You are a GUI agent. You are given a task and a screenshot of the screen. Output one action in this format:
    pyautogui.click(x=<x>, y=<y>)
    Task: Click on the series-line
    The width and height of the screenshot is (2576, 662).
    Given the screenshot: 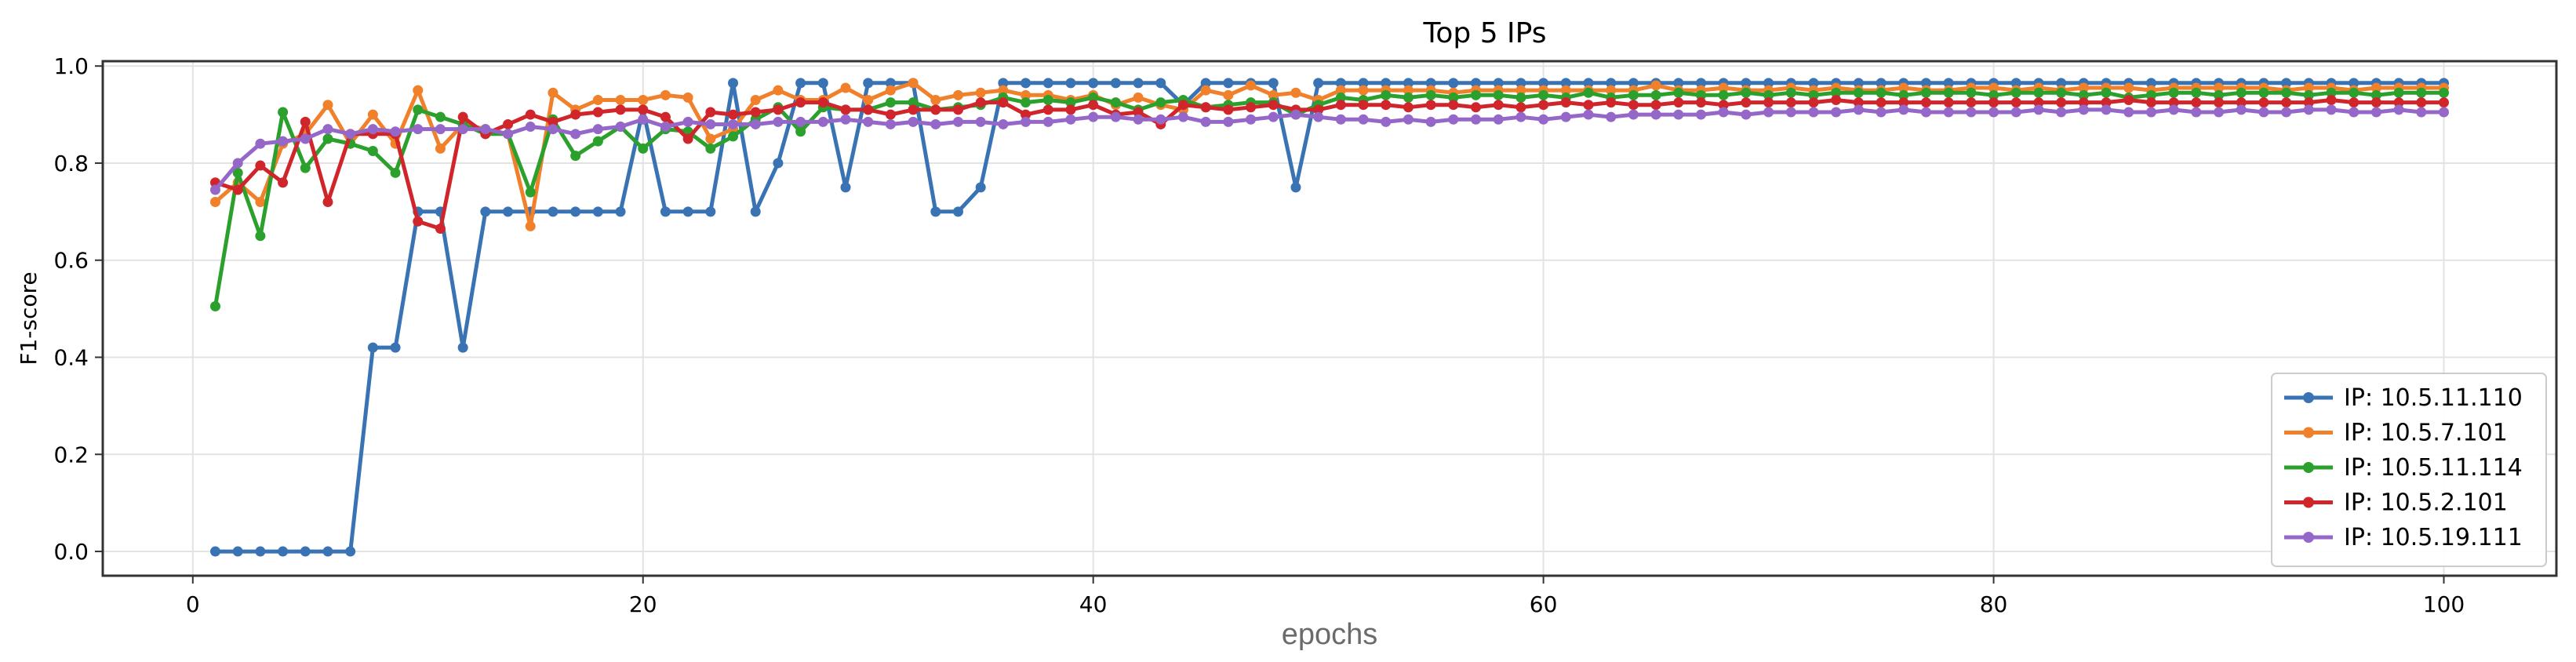 What is the action you would take?
    pyautogui.click(x=1328, y=149)
    